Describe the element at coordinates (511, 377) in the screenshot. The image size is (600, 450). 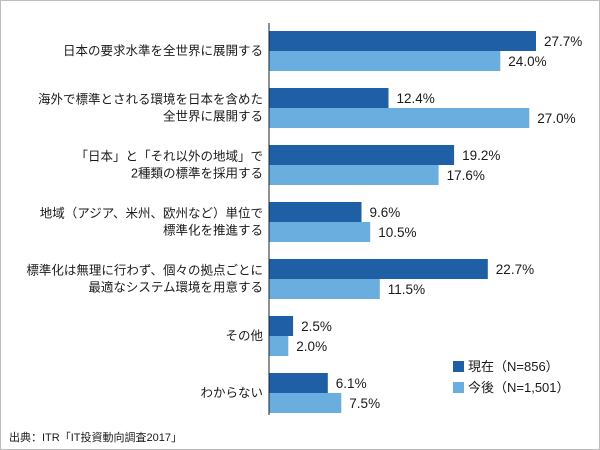
I see `legend: 現在（N=856） 今後（N=1,501）` at that location.